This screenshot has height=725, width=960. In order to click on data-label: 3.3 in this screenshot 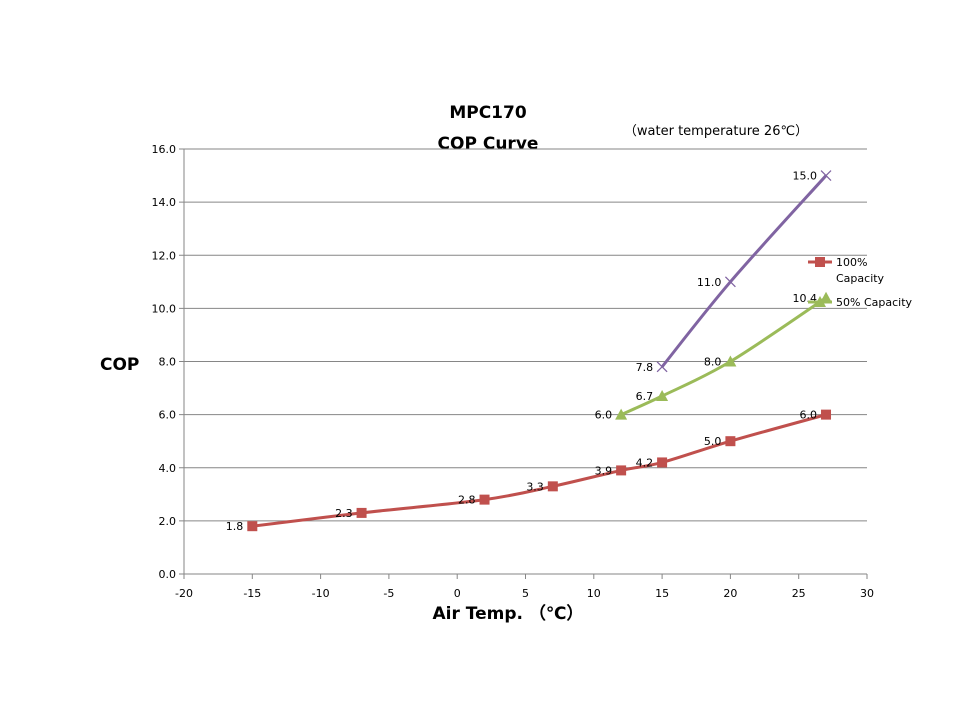, I will do `click(535, 486)`.